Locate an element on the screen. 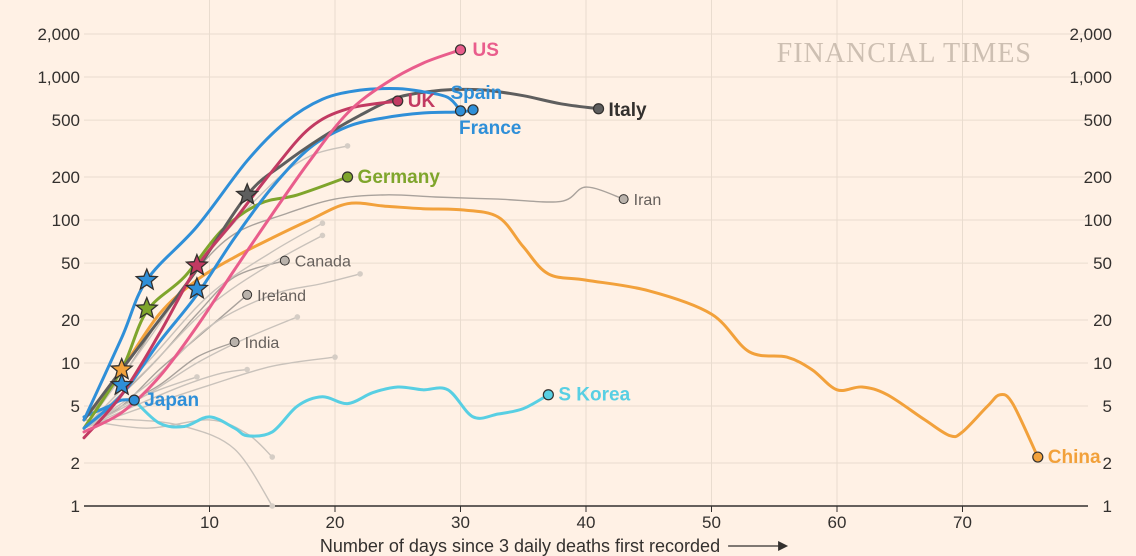 This screenshot has width=1136, height=556. x-tick-label: 10 is located at coordinates (209, 522).